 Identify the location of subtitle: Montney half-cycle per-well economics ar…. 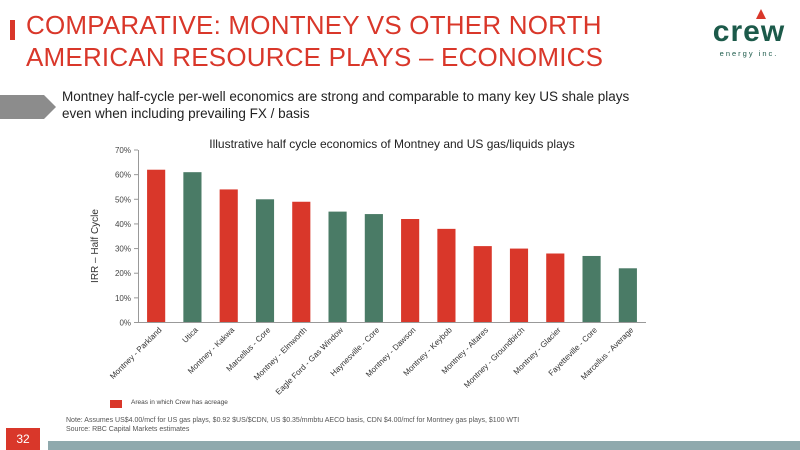
(346, 105).